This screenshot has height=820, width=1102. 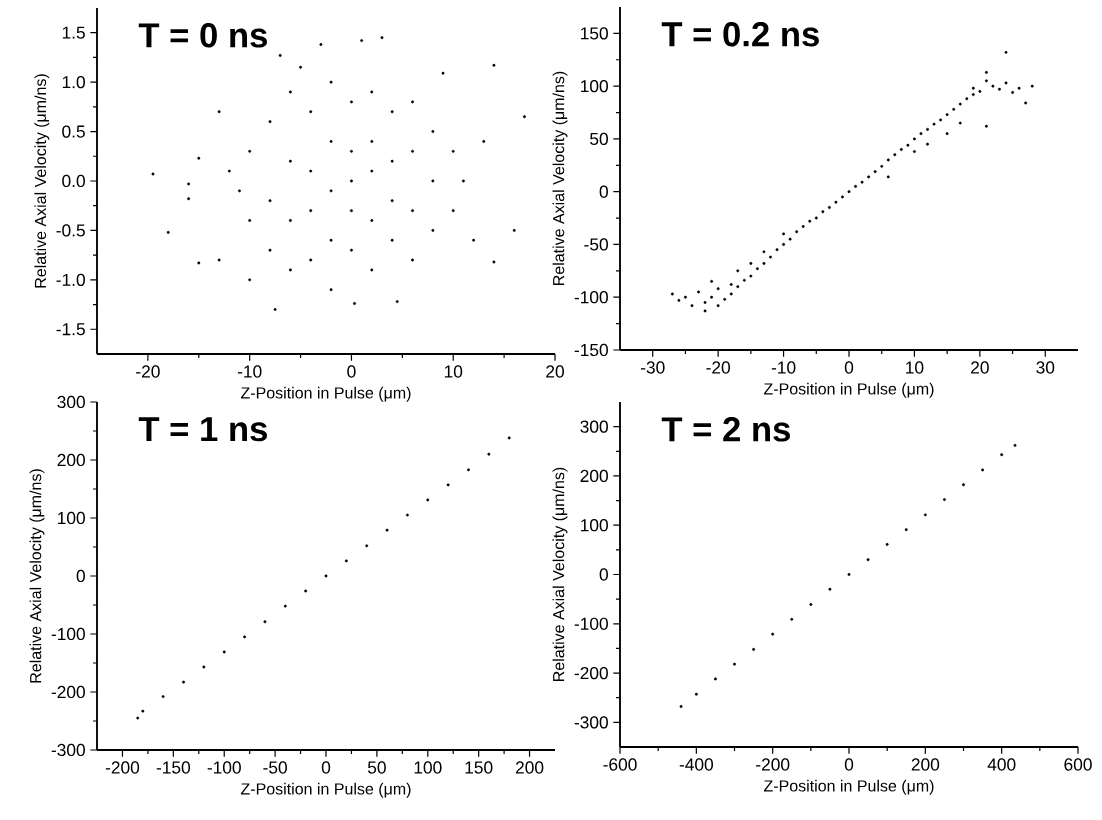 I want to click on x-tick-label: -400, so click(x=696, y=764).